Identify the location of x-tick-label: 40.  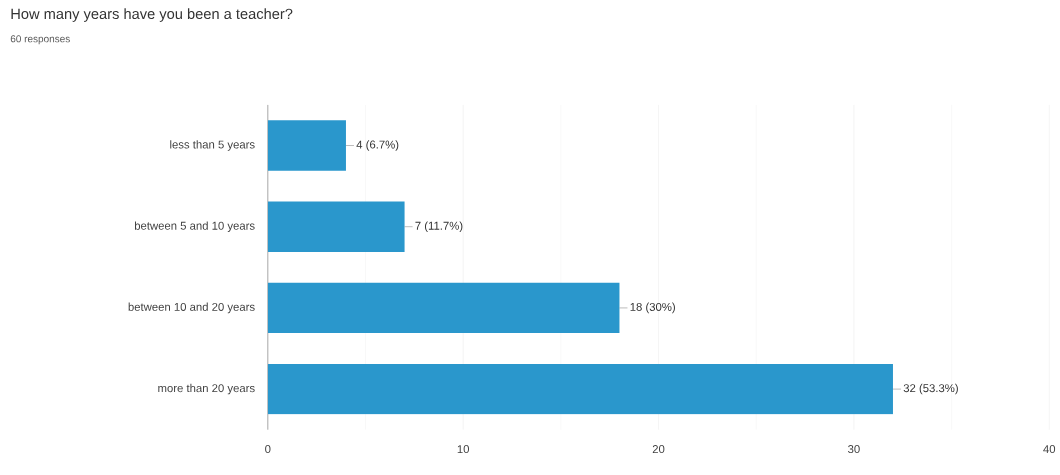
(1049, 449).